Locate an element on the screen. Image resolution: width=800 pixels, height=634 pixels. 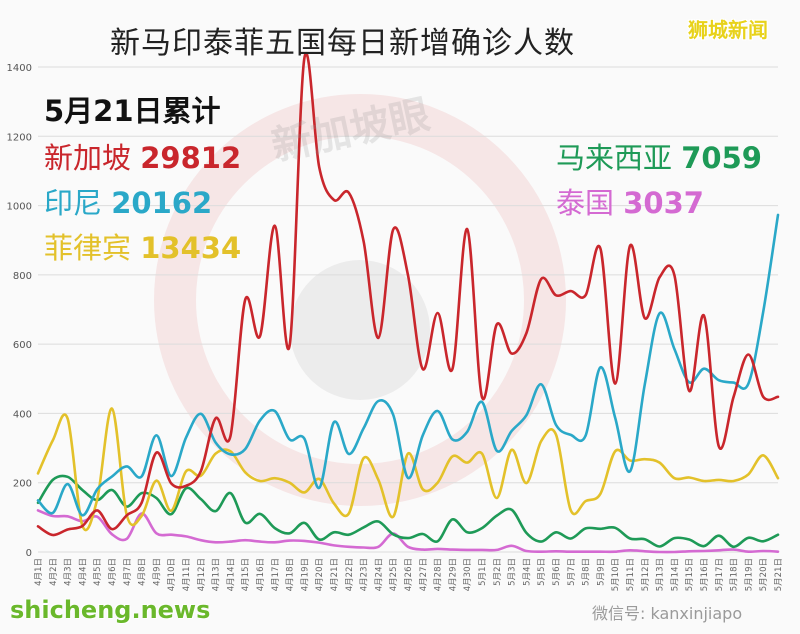
legend-name: 印尼 is located at coordinates (73, 203).